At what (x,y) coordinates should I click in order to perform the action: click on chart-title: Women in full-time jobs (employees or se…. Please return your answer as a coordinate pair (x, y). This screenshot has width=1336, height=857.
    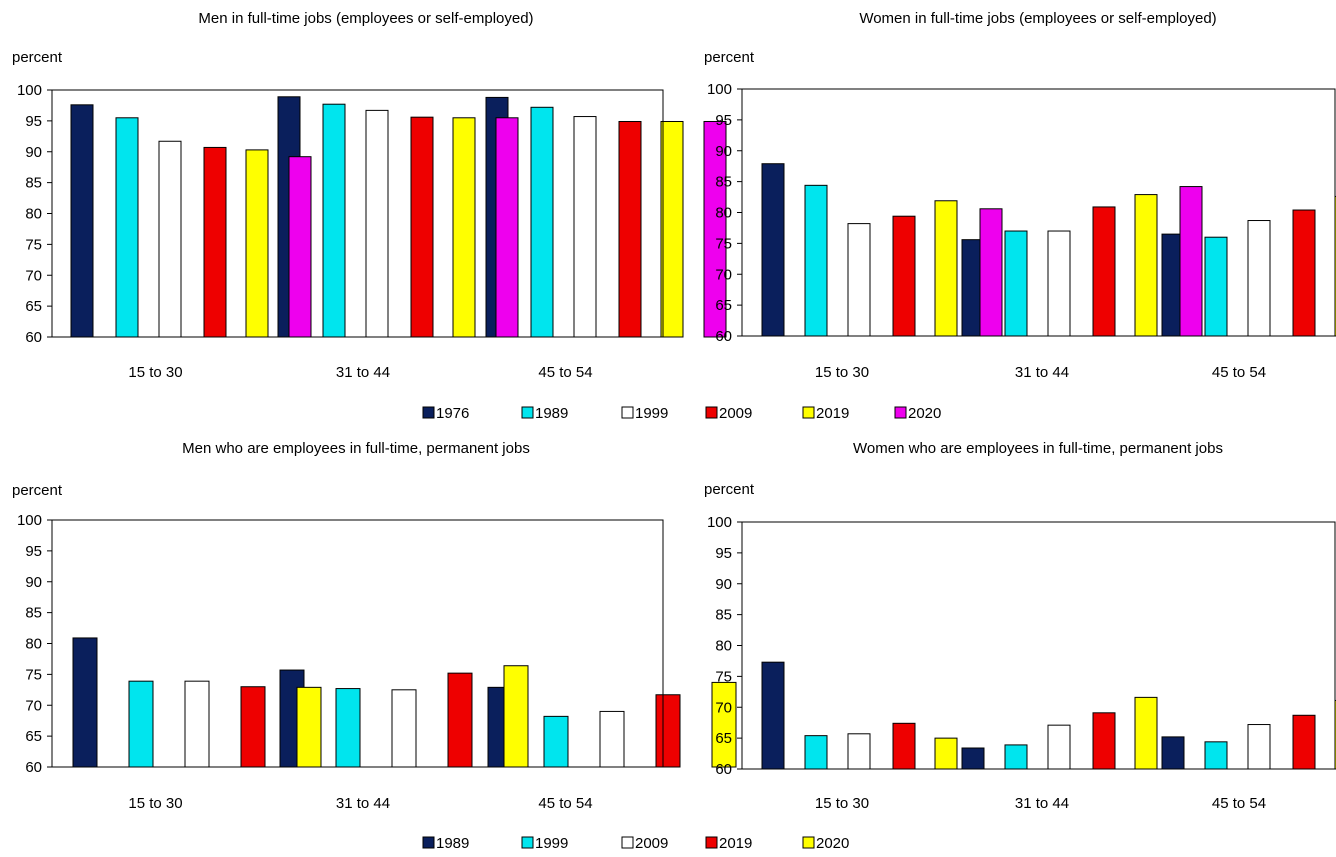
    Looking at the image, I should click on (1037, 18).